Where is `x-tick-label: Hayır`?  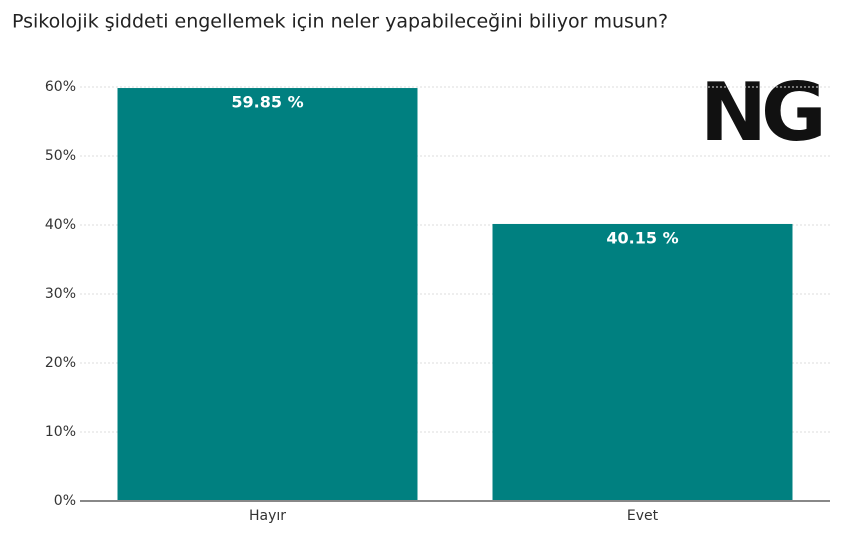
x-tick-label: Hayır is located at coordinates (267, 516).